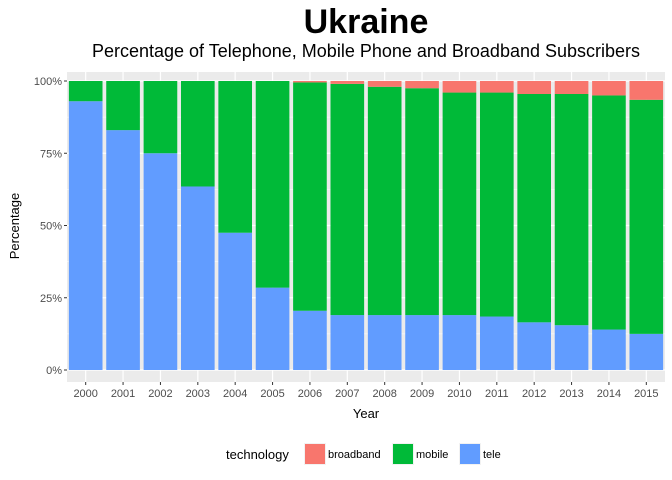 This screenshot has height=480, width=672. What do you see at coordinates (354, 455) in the screenshot?
I see `legend-label-broadband: broadband` at bounding box center [354, 455].